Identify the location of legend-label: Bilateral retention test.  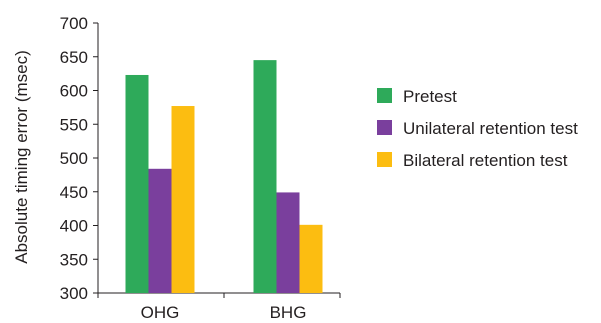
(485, 160).